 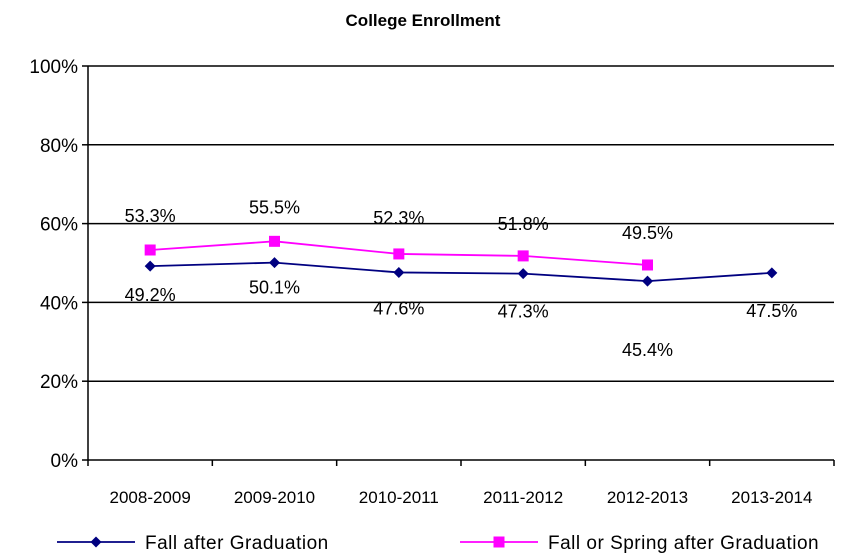 I want to click on x-tick-label: 2009-2010, so click(x=274, y=497).